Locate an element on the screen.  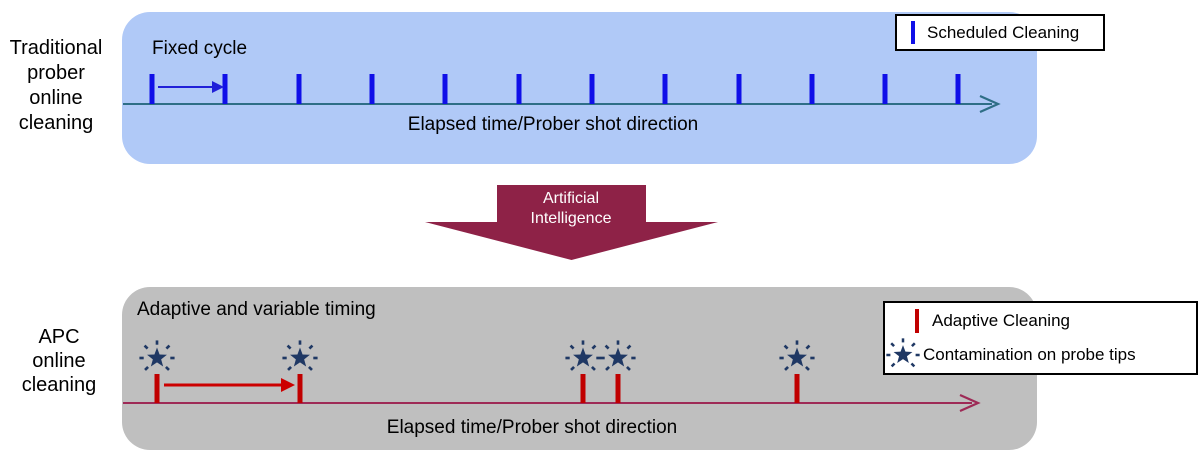
scheduled-cleaning-tick-icon is located at coordinates (913, 32).